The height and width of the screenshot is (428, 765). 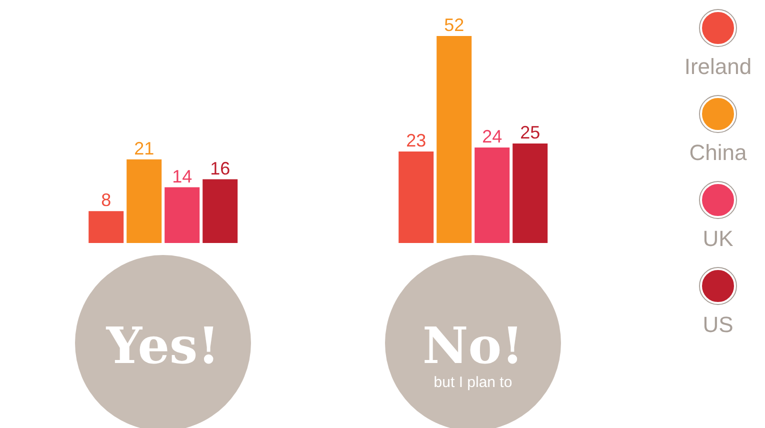 I want to click on data-label: 52, so click(x=454, y=25).